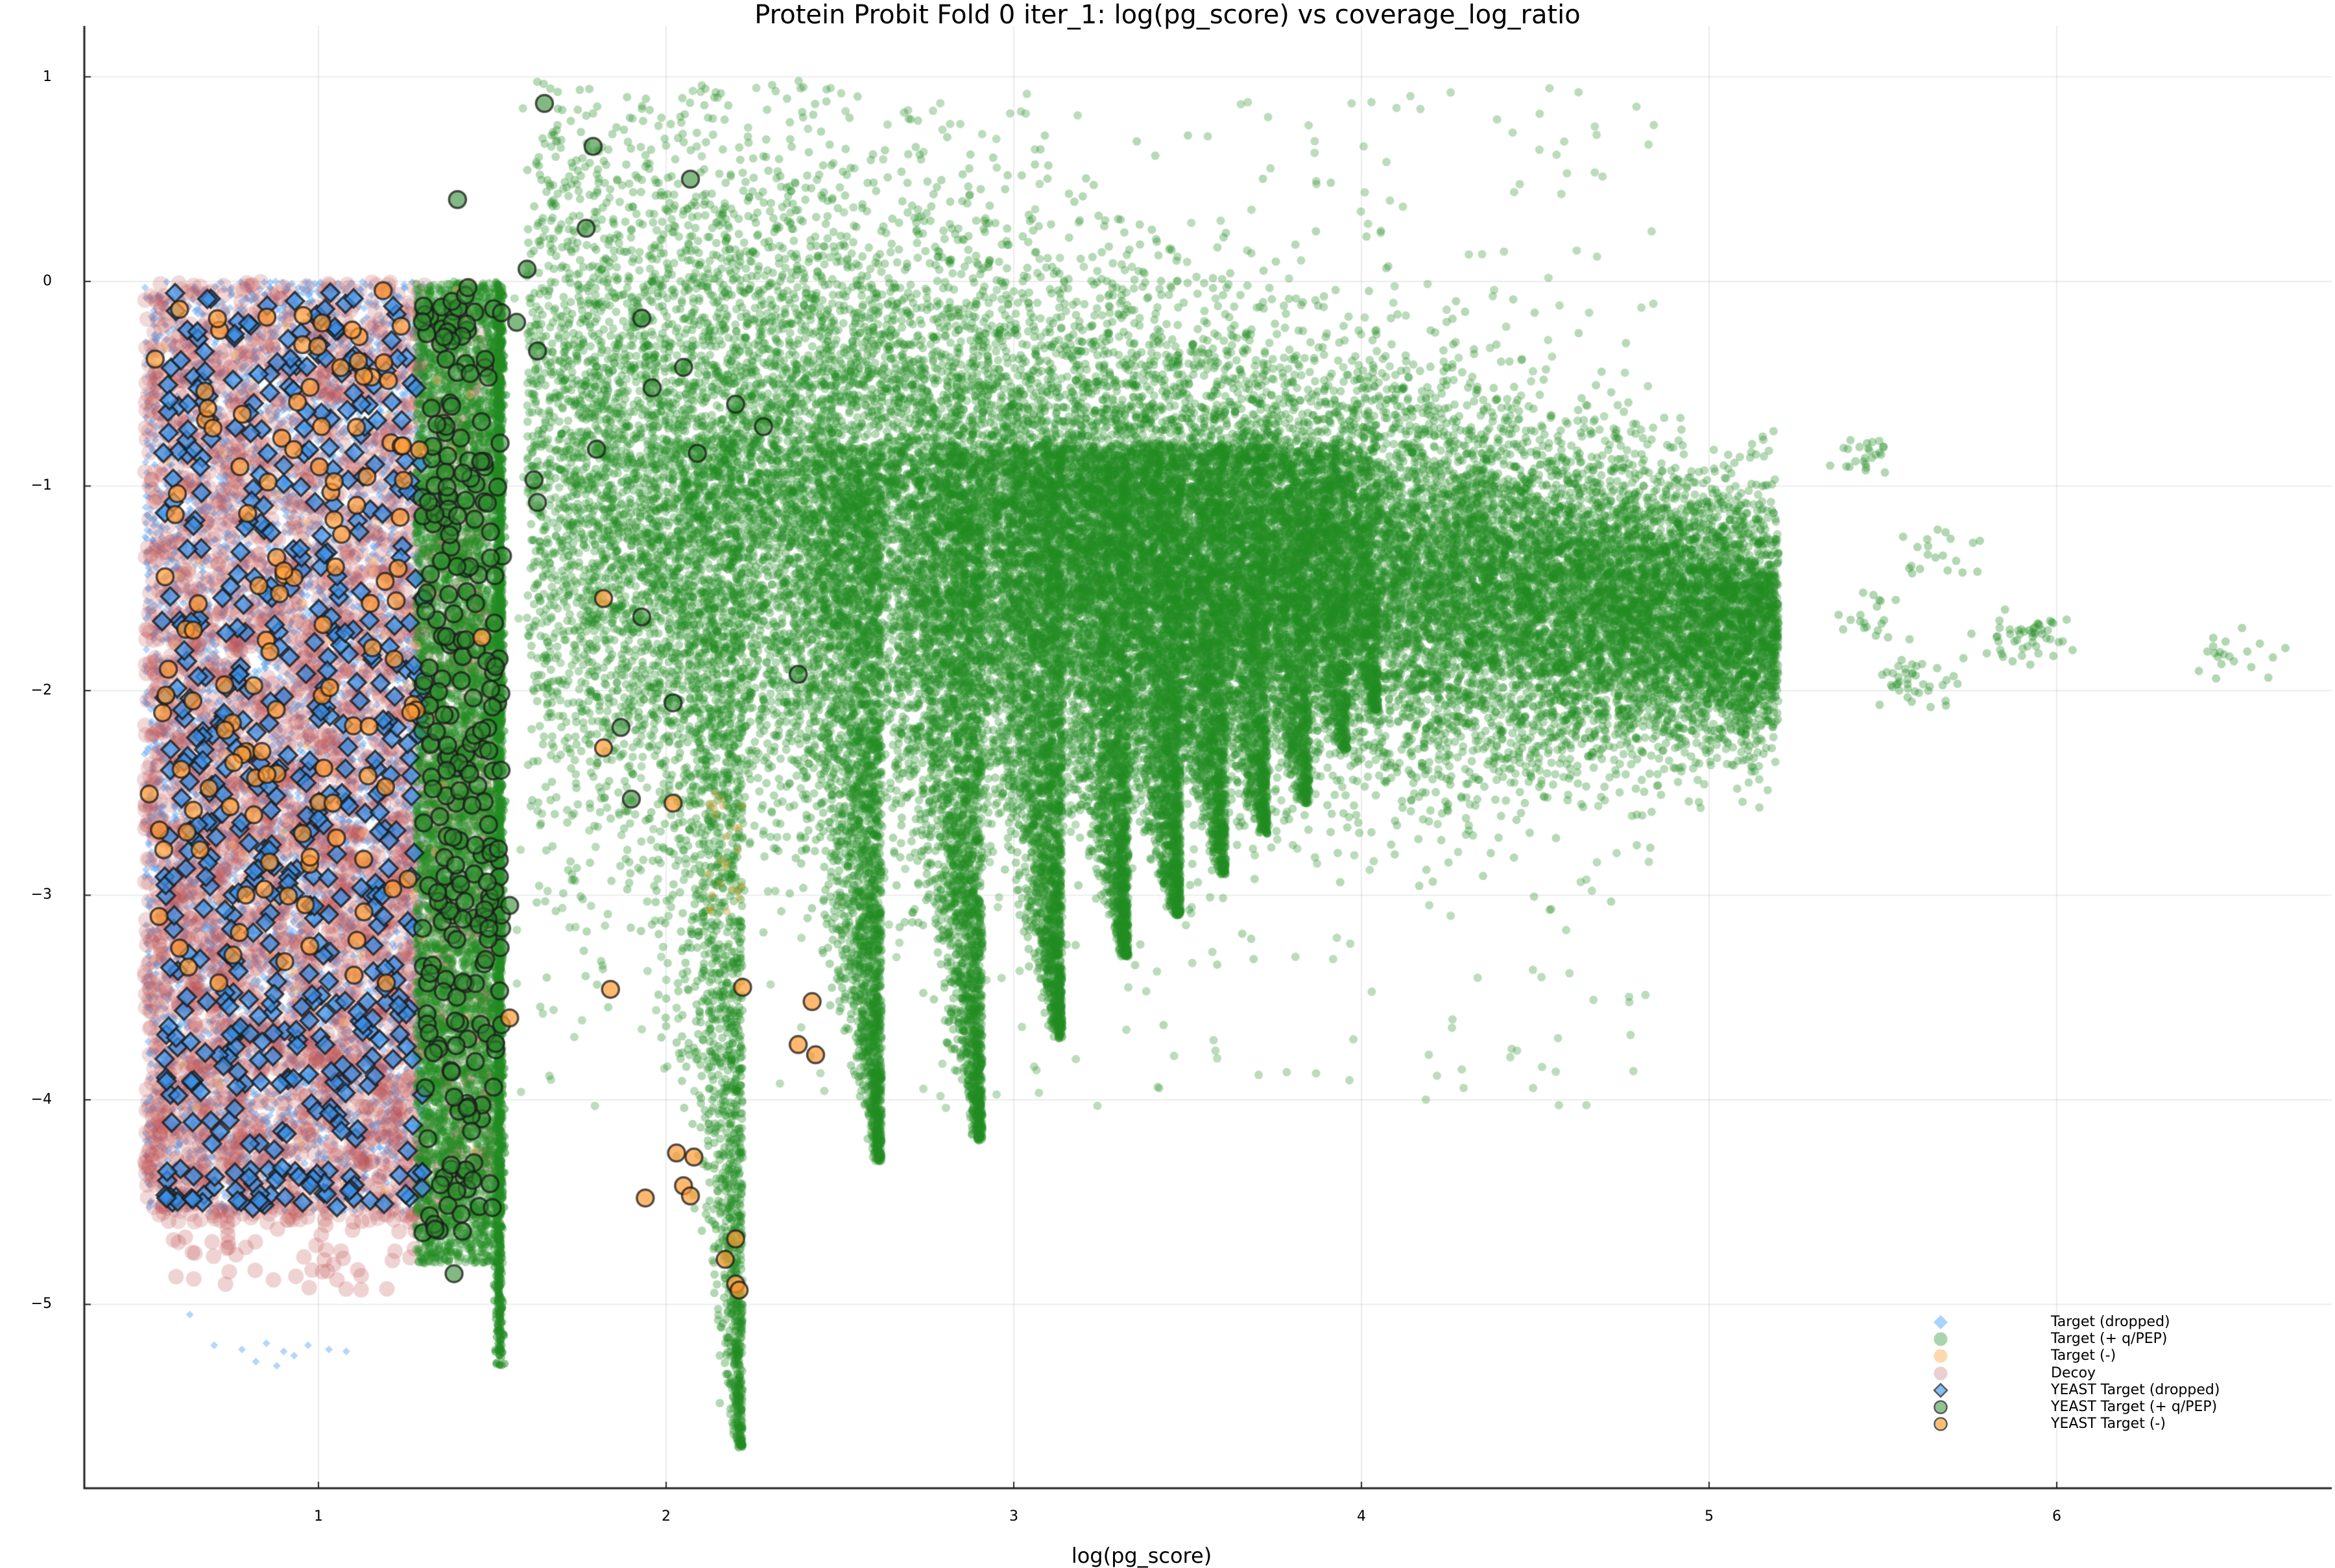 This screenshot has height=1568, width=2335. Describe the element at coordinates (2108, 1424) in the screenshot. I see `legend-label: YEAST Target (-)` at that location.